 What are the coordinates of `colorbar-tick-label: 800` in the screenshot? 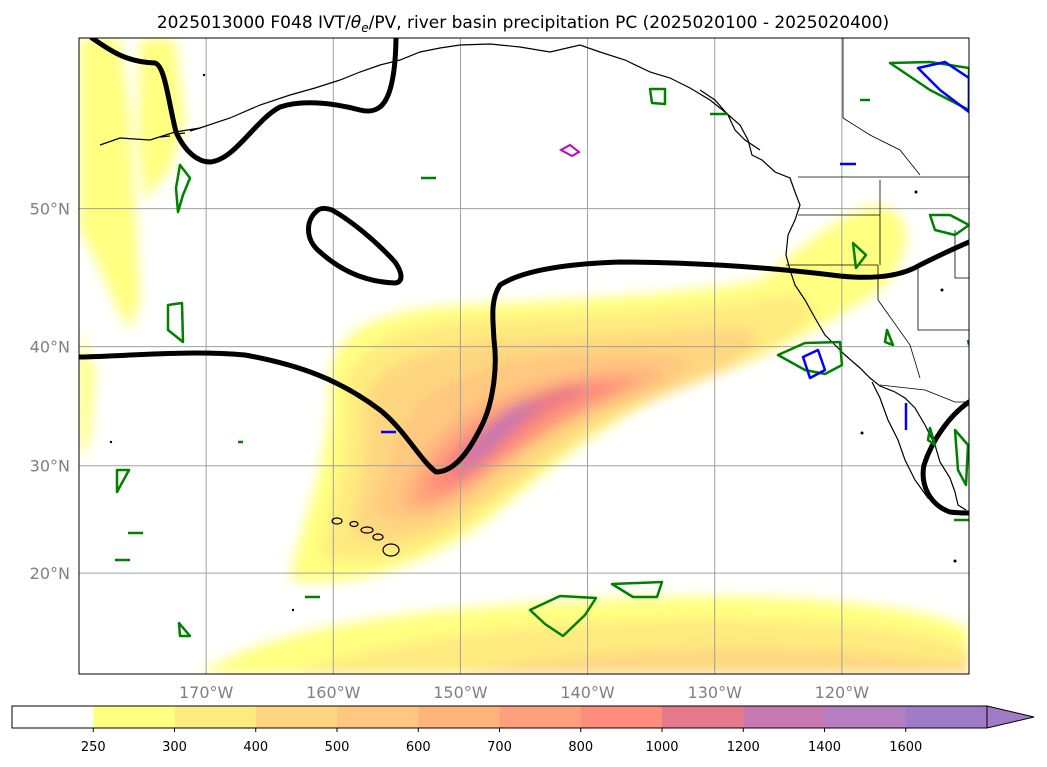 It's located at (580, 747).